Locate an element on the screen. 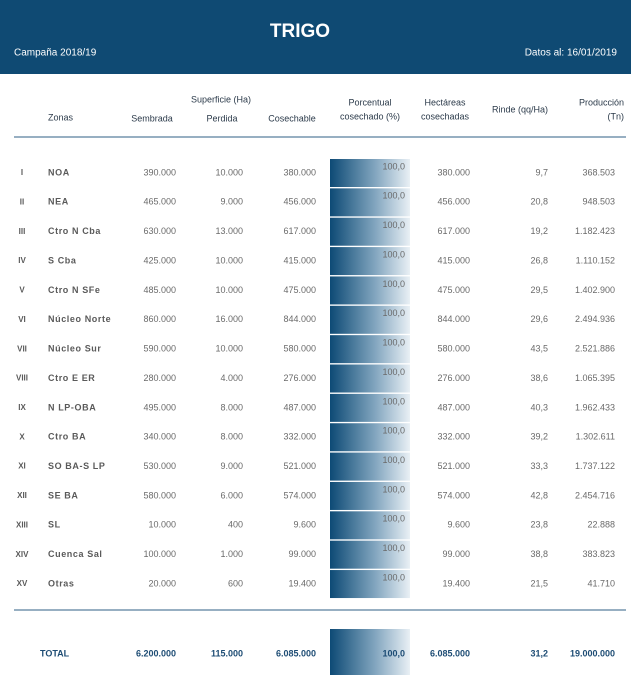  cell: 465.000 is located at coordinates (159, 202).